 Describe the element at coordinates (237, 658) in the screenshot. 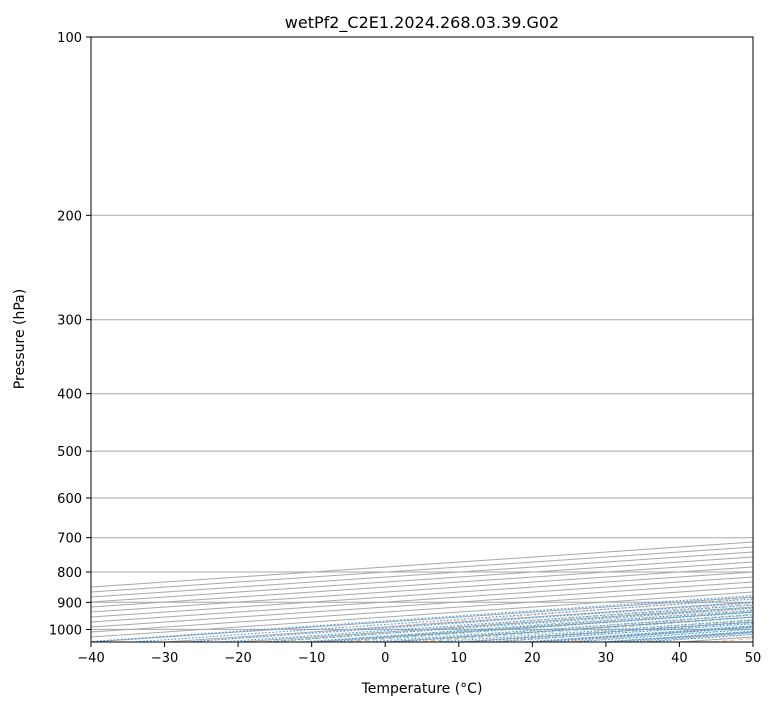

I see `x-tick-label: −20` at that location.